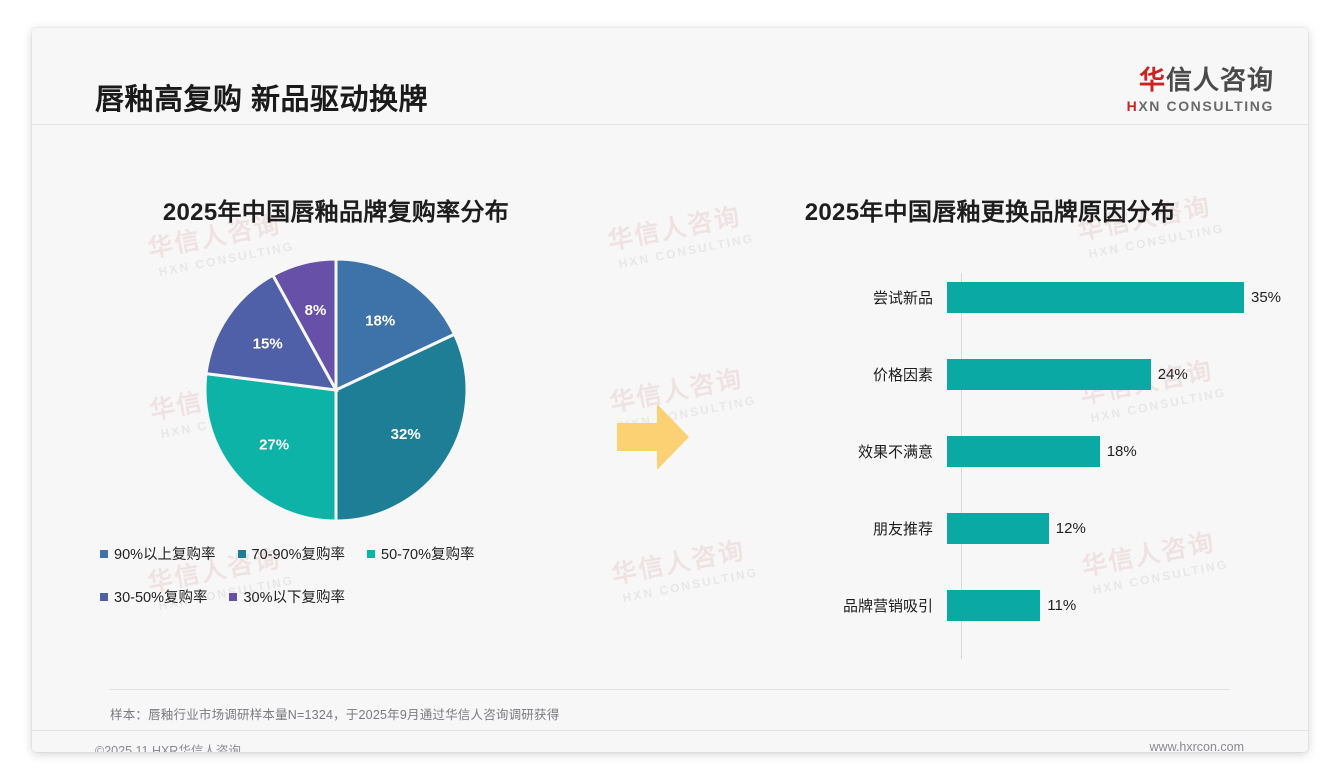  I want to click on legend-label: 30-50%复购率, so click(161, 598).